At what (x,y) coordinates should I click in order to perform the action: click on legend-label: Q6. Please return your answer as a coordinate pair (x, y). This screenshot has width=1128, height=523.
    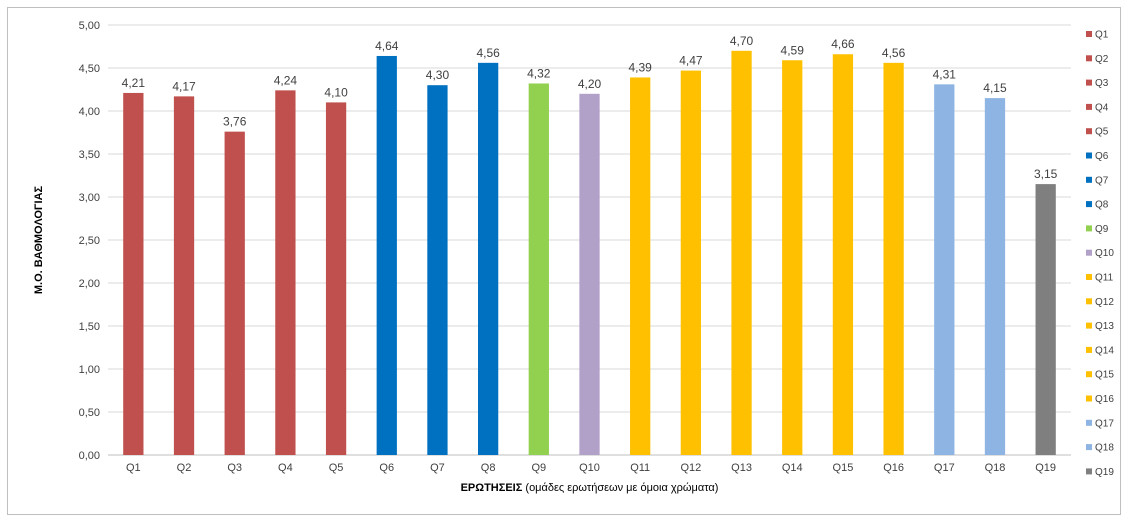
    Looking at the image, I should click on (1102, 156).